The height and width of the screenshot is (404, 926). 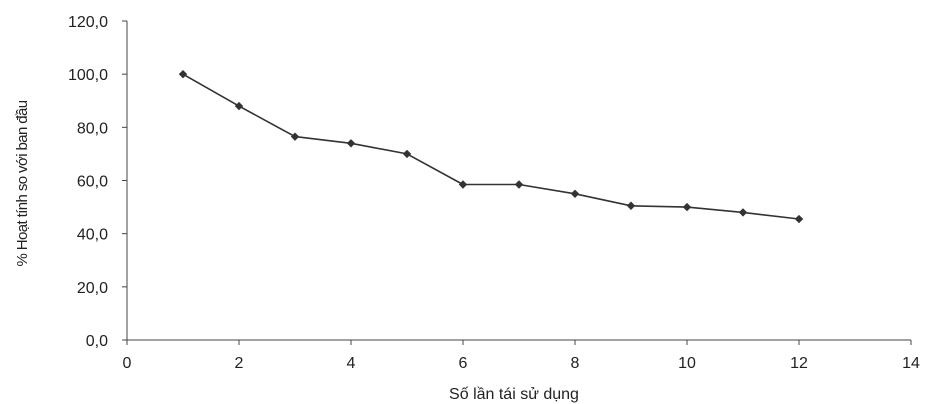 What do you see at coordinates (92, 288) in the screenshot?
I see `y-tick-label: 20,0` at bounding box center [92, 288].